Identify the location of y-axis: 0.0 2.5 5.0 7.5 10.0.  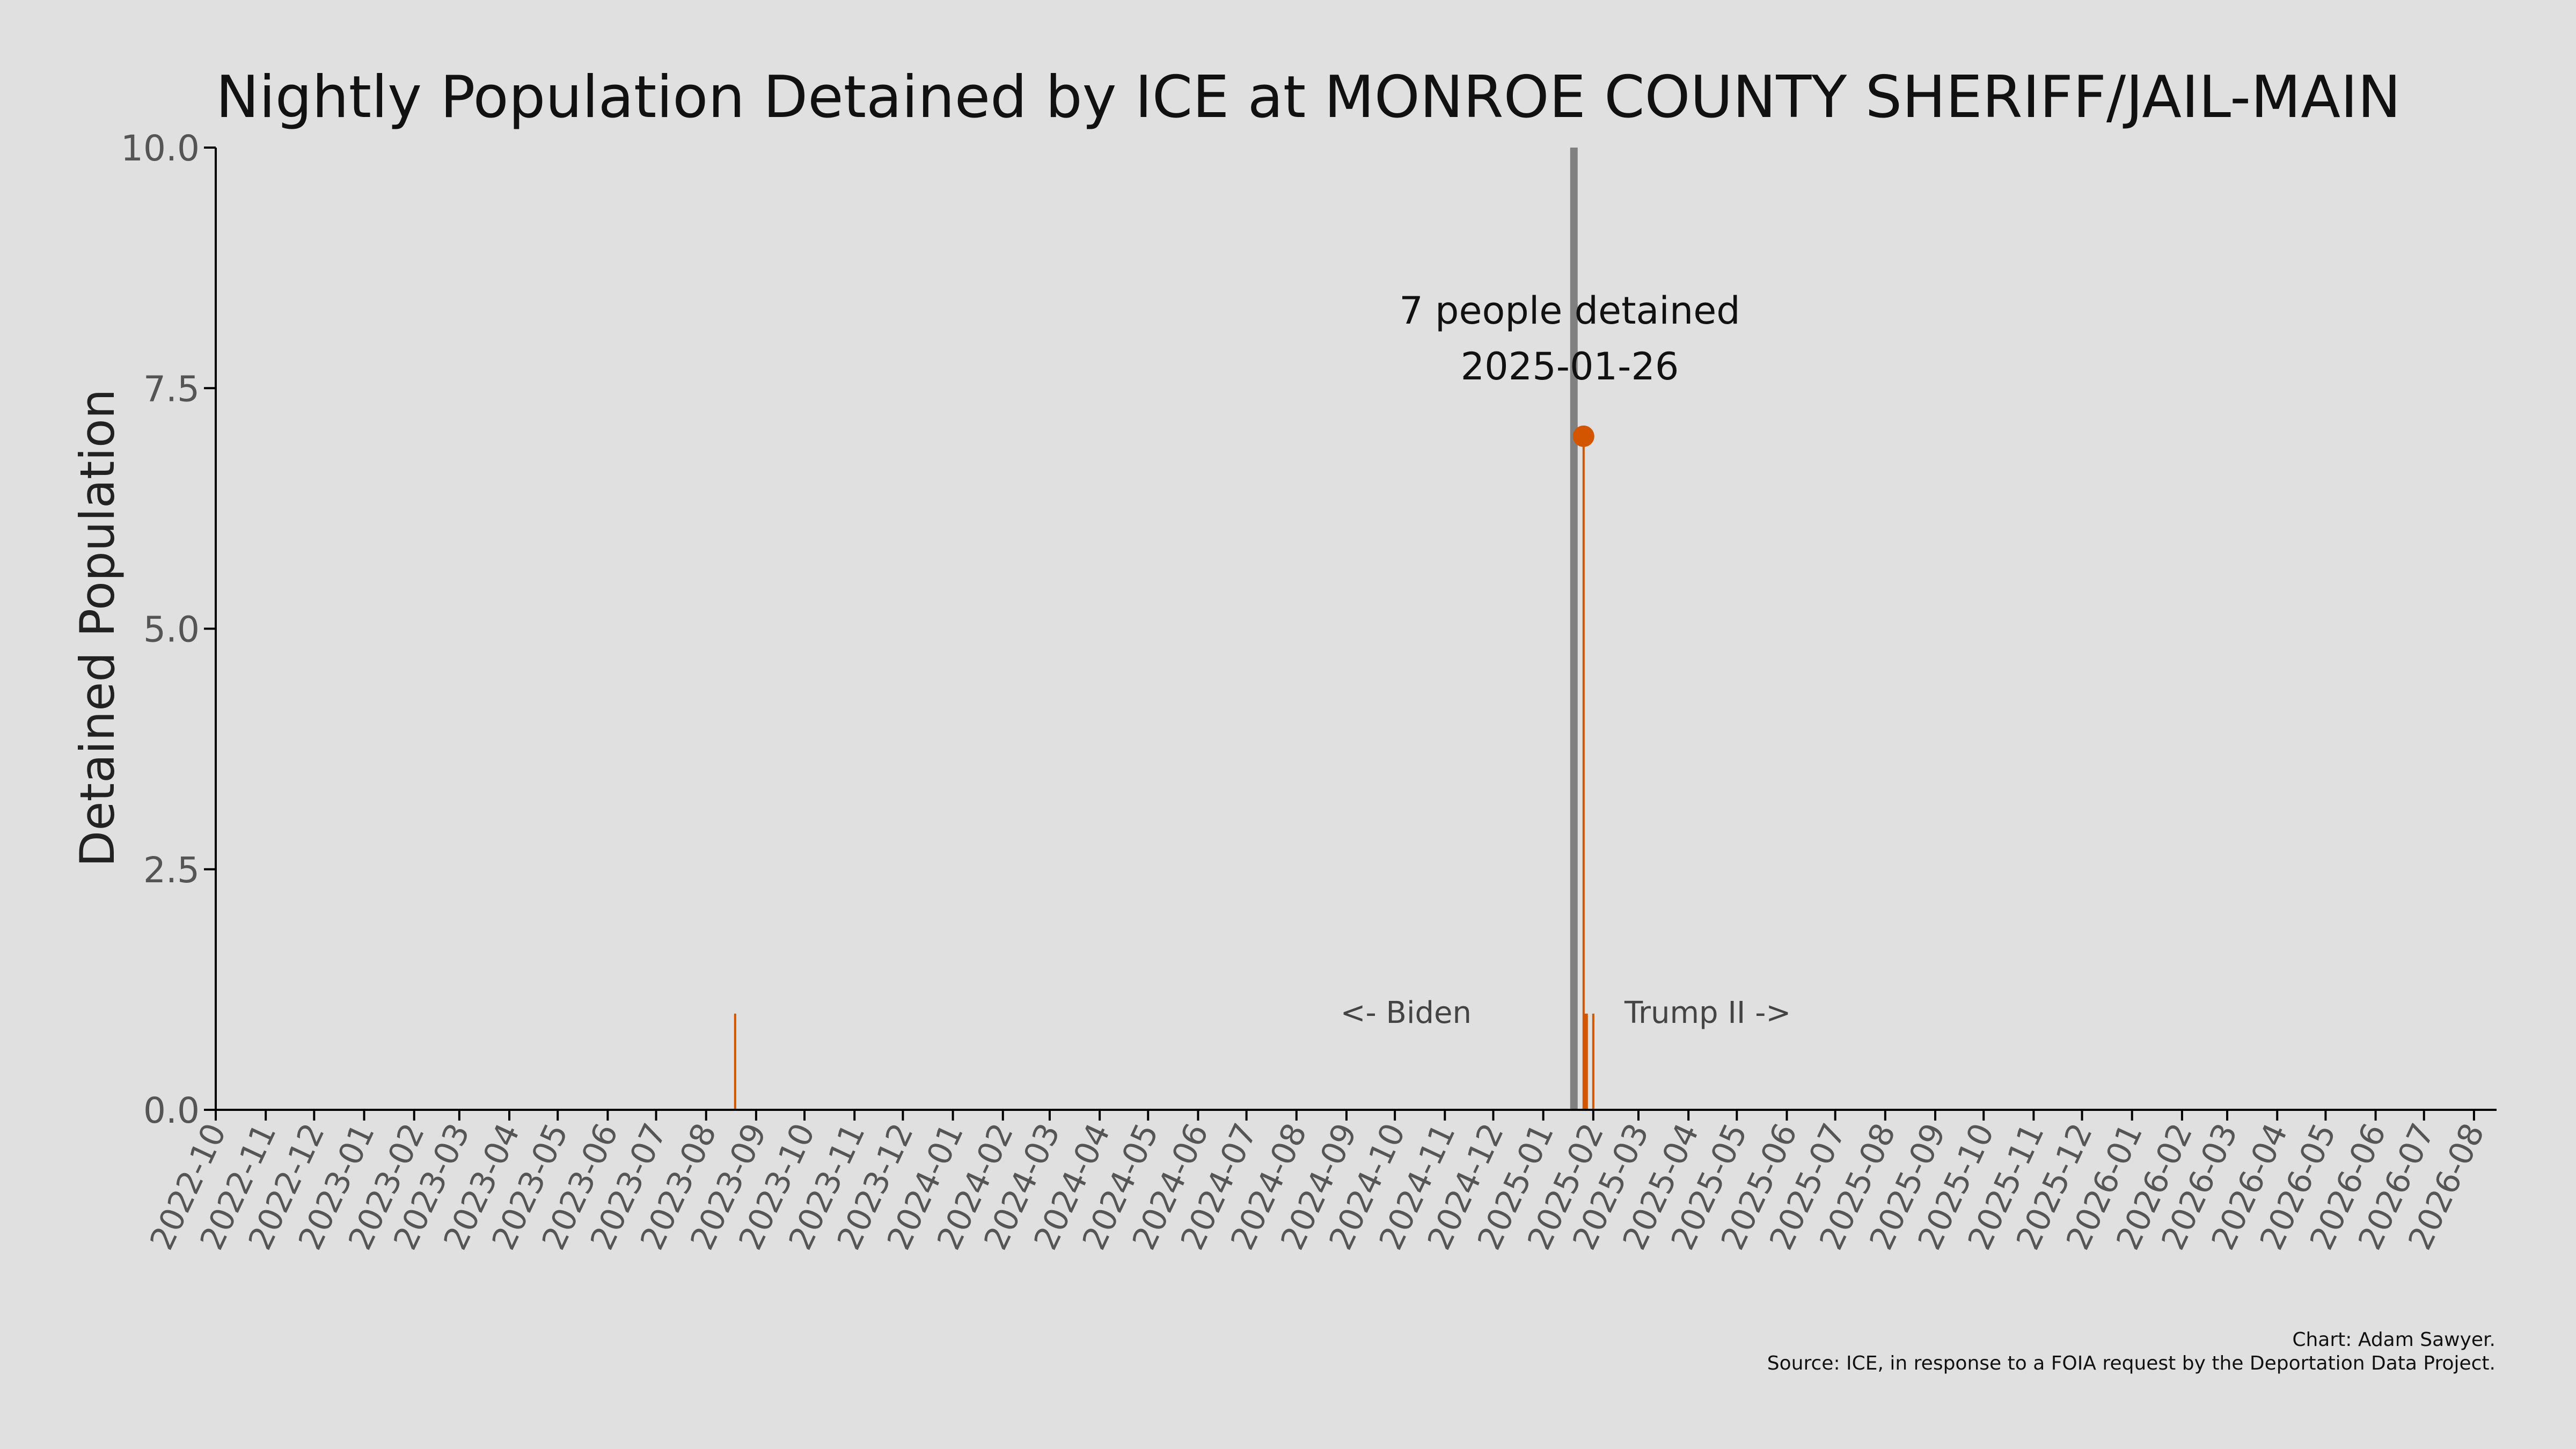
(168, 629).